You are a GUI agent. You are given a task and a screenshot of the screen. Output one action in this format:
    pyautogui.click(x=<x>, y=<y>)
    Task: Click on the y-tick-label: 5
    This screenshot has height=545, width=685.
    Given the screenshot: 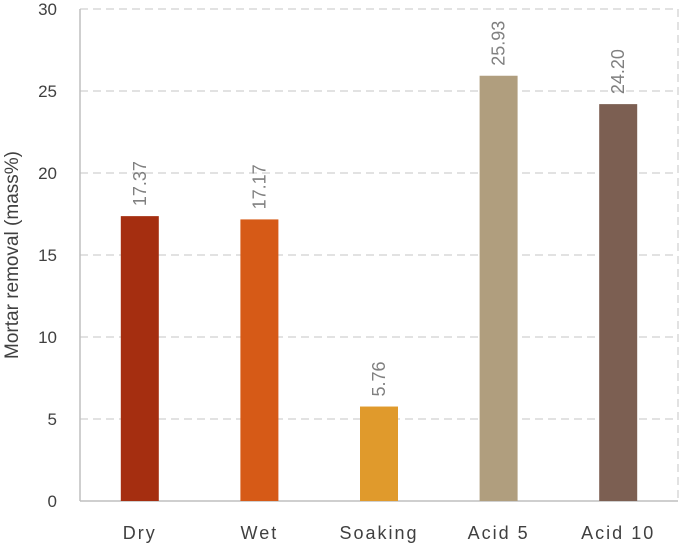 What is the action you would take?
    pyautogui.click(x=52, y=419)
    